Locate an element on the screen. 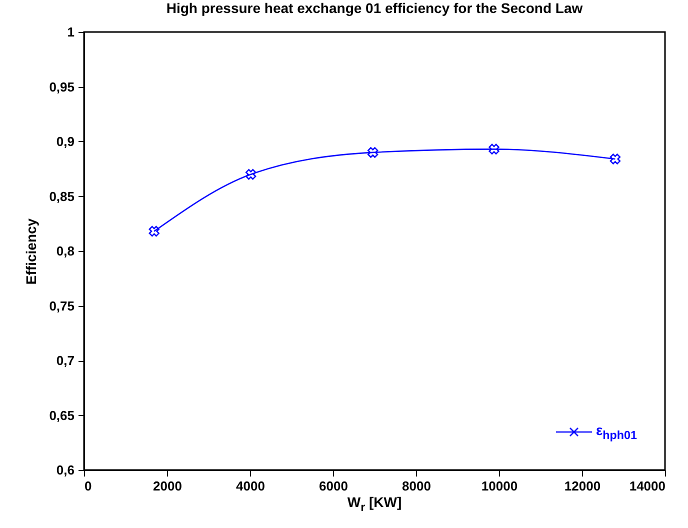 The width and height of the screenshot is (688, 528). y-tick-label: 0,9 is located at coordinates (65, 141).